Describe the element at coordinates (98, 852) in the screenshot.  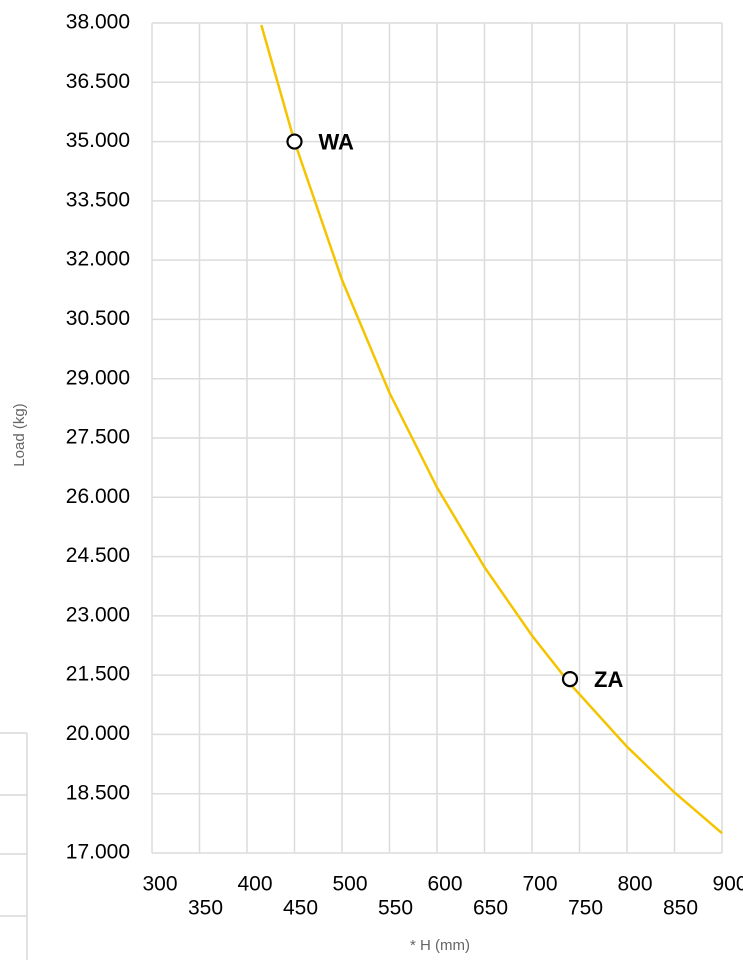
I see `y-tick-label: 17.000` at that location.